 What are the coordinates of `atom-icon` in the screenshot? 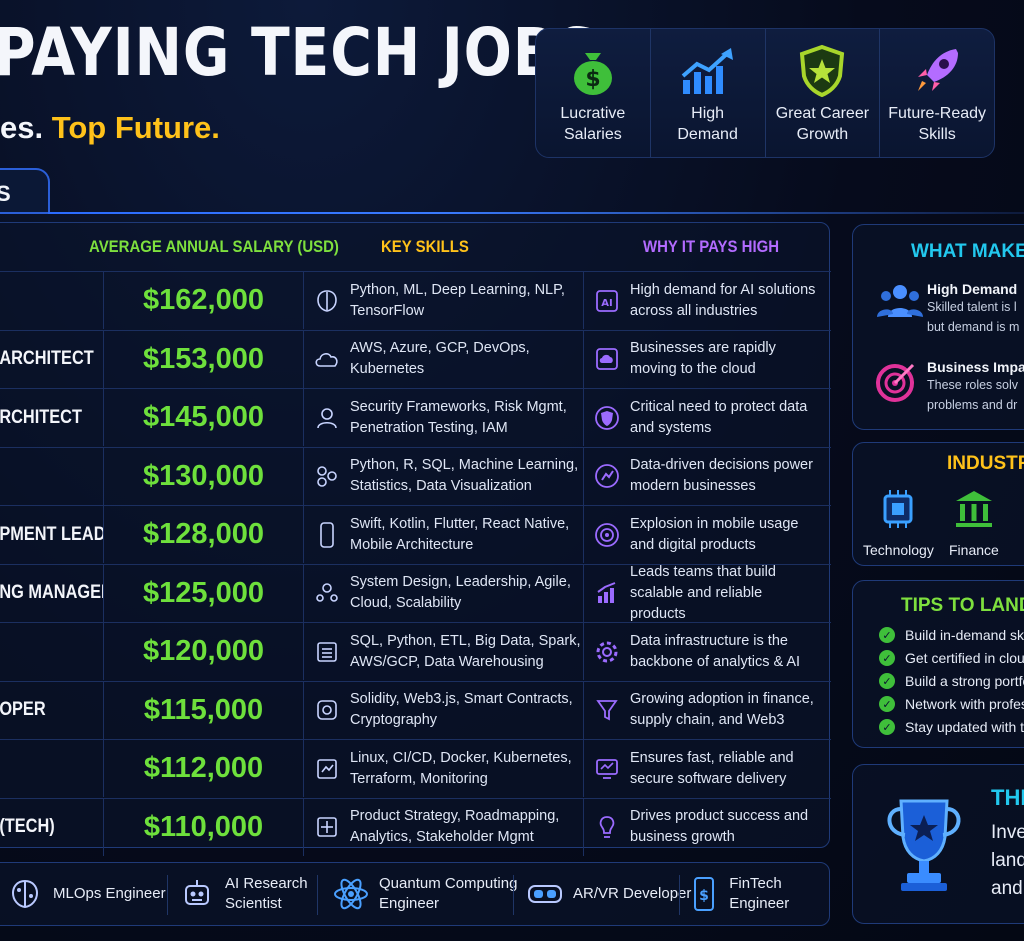 It's located at (351, 894).